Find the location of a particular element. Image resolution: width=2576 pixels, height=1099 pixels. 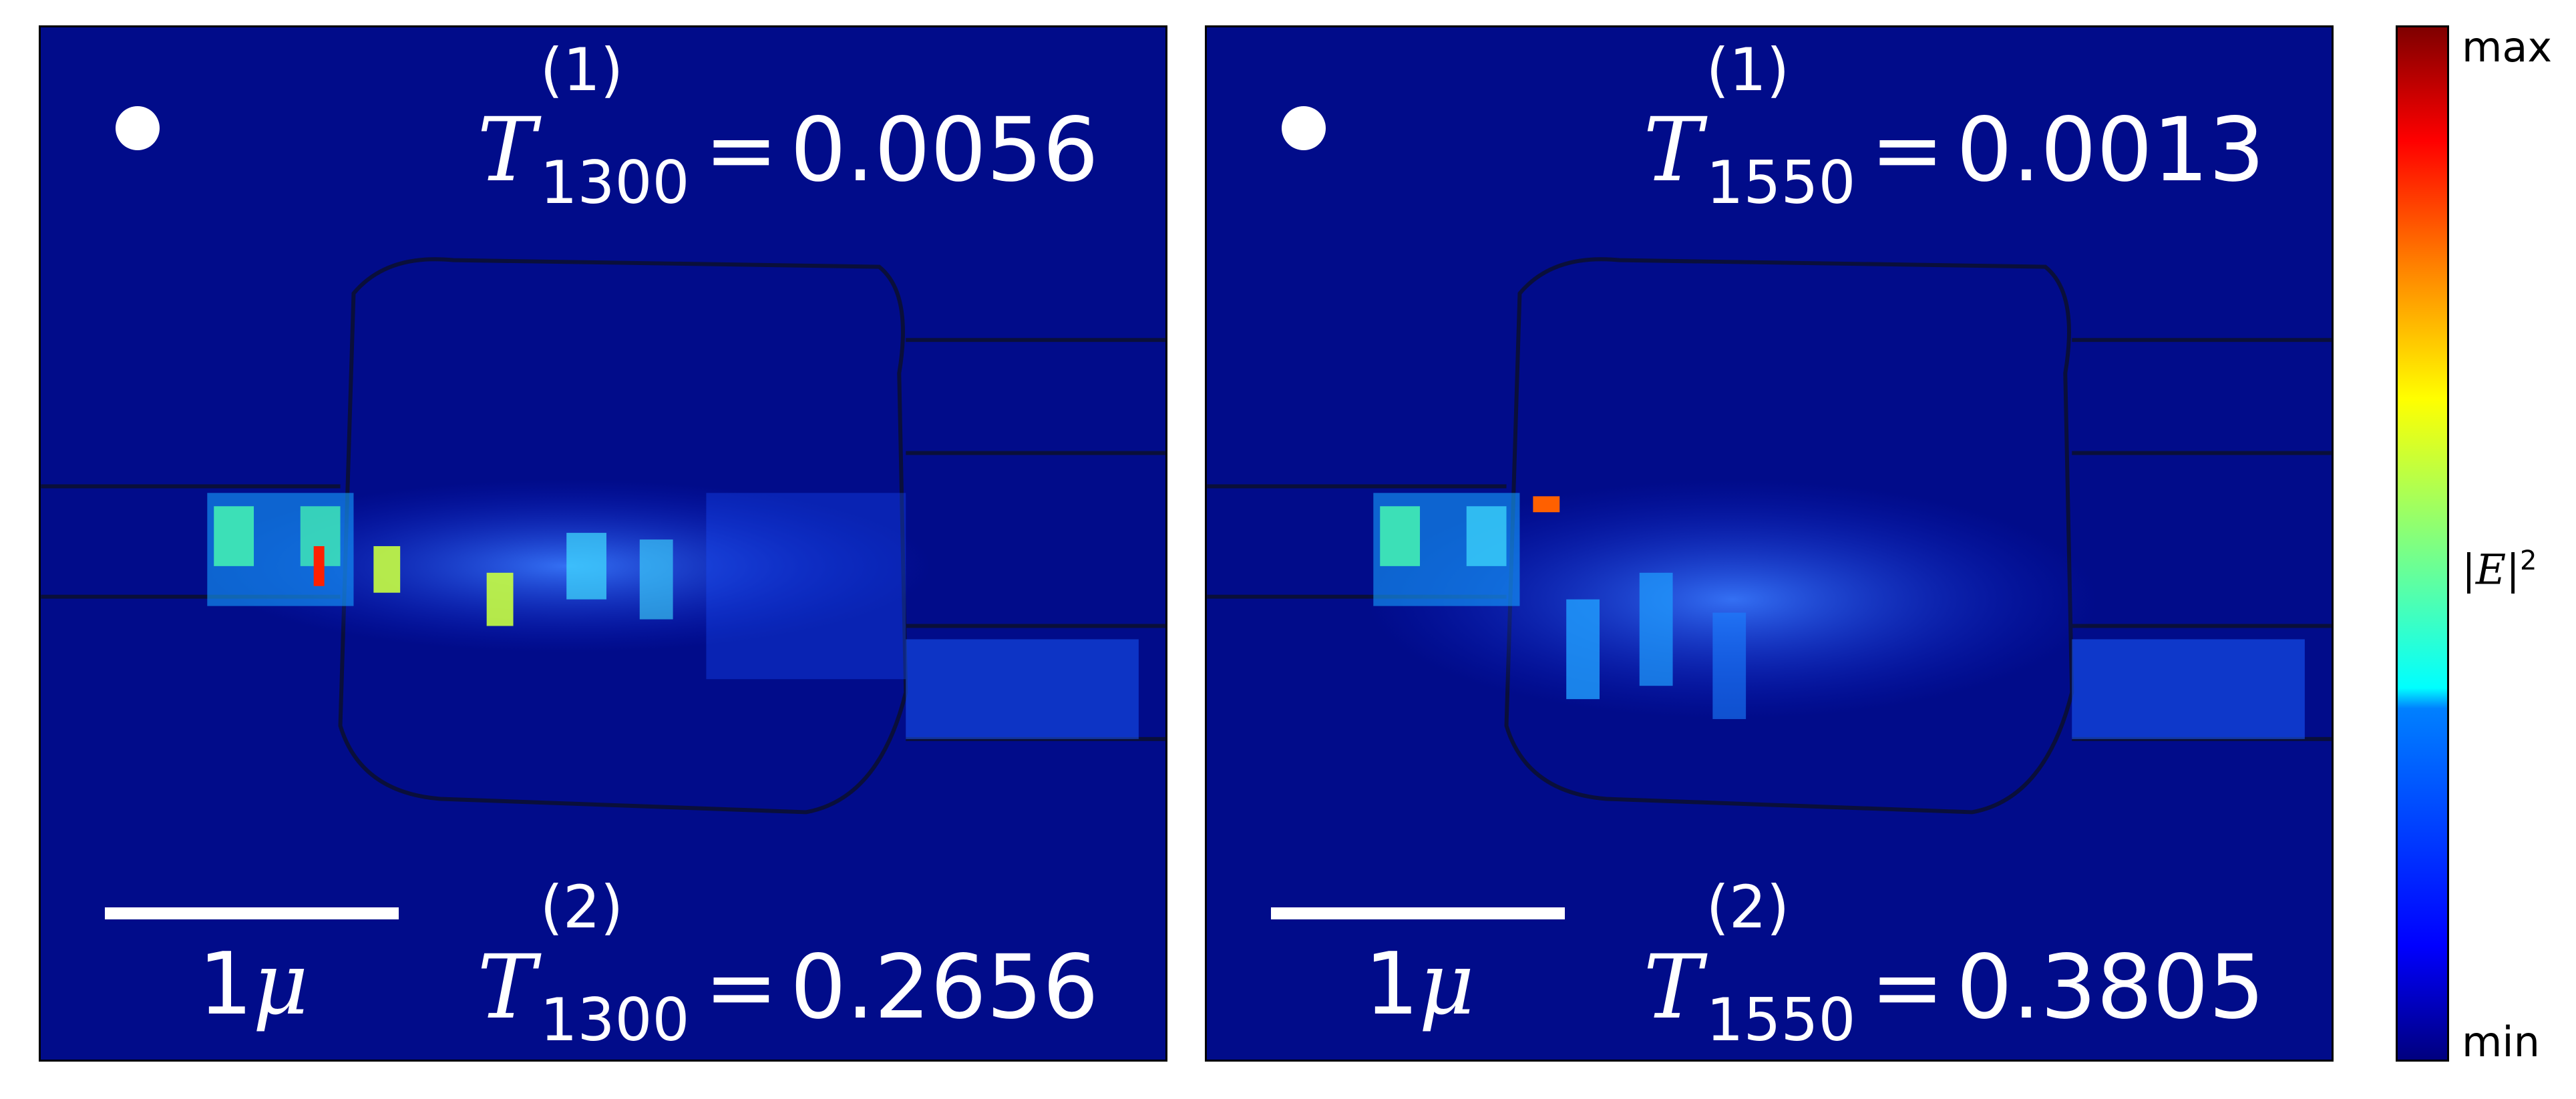

transmission-port1-value: 0.0056 is located at coordinates (945, 150).